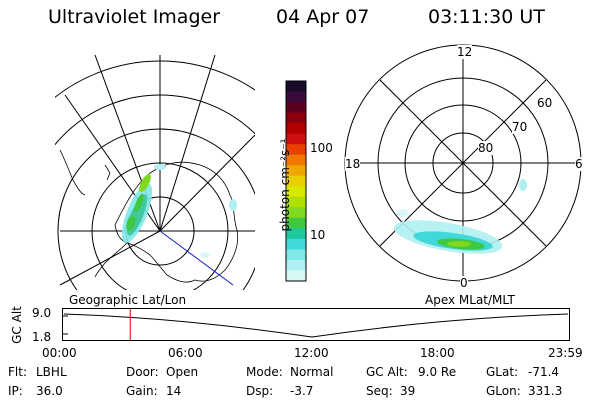  I want to click on mlt-label-18: 18, so click(353, 164).